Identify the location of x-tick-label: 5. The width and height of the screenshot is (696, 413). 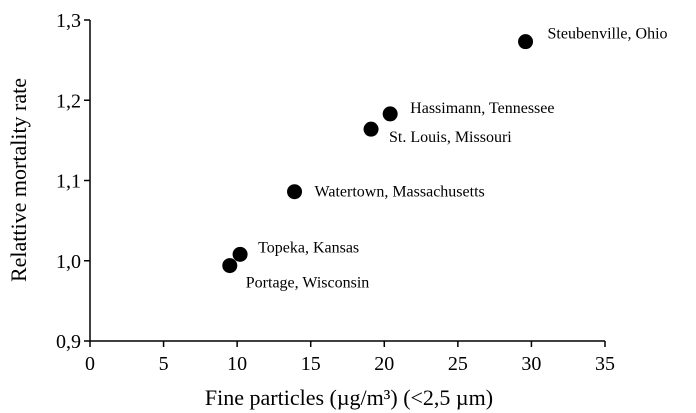
(164, 364).